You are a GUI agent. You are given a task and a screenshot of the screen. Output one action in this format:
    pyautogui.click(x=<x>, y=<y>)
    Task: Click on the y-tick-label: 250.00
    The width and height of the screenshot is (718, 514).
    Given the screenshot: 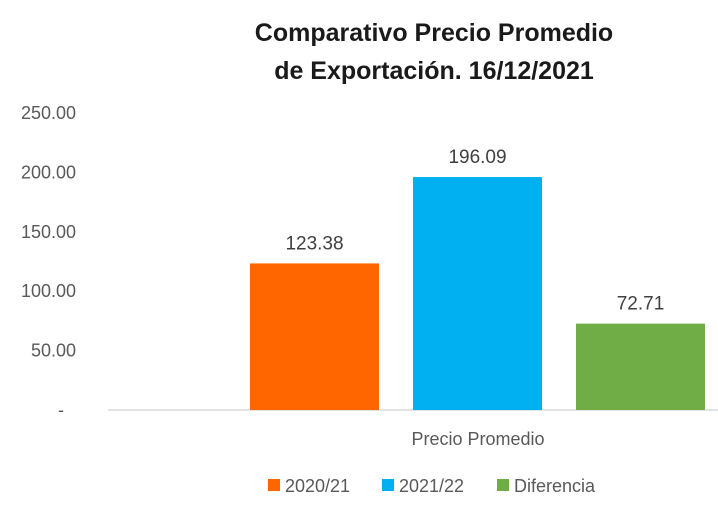 What is the action you would take?
    pyautogui.click(x=48, y=113)
    